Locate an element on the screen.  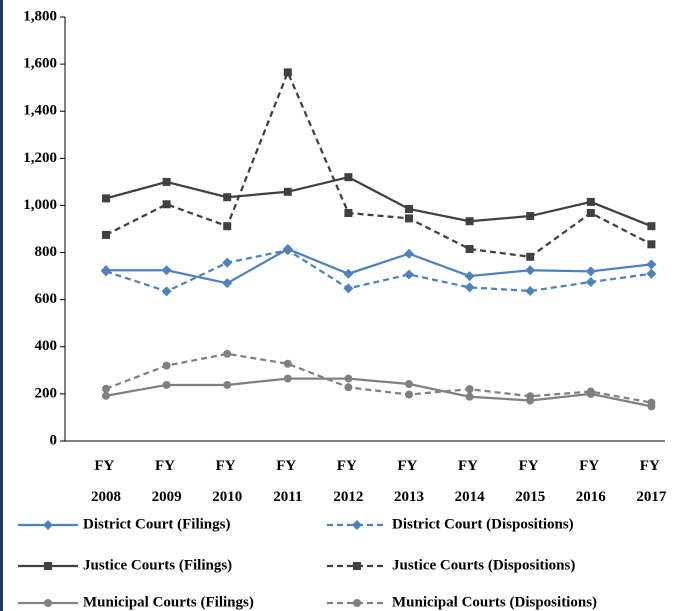
x-tick-label: FY 2010 is located at coordinates (227, 481).